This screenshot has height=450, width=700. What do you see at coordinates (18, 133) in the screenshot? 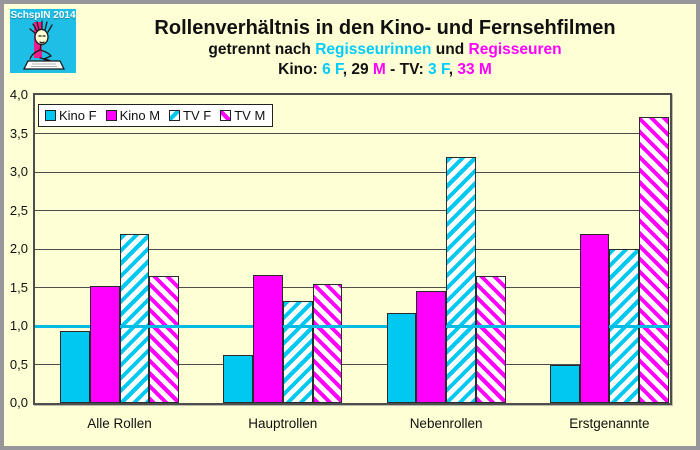
I see `y-axis-tick-label: 3,5` at bounding box center [18, 133].